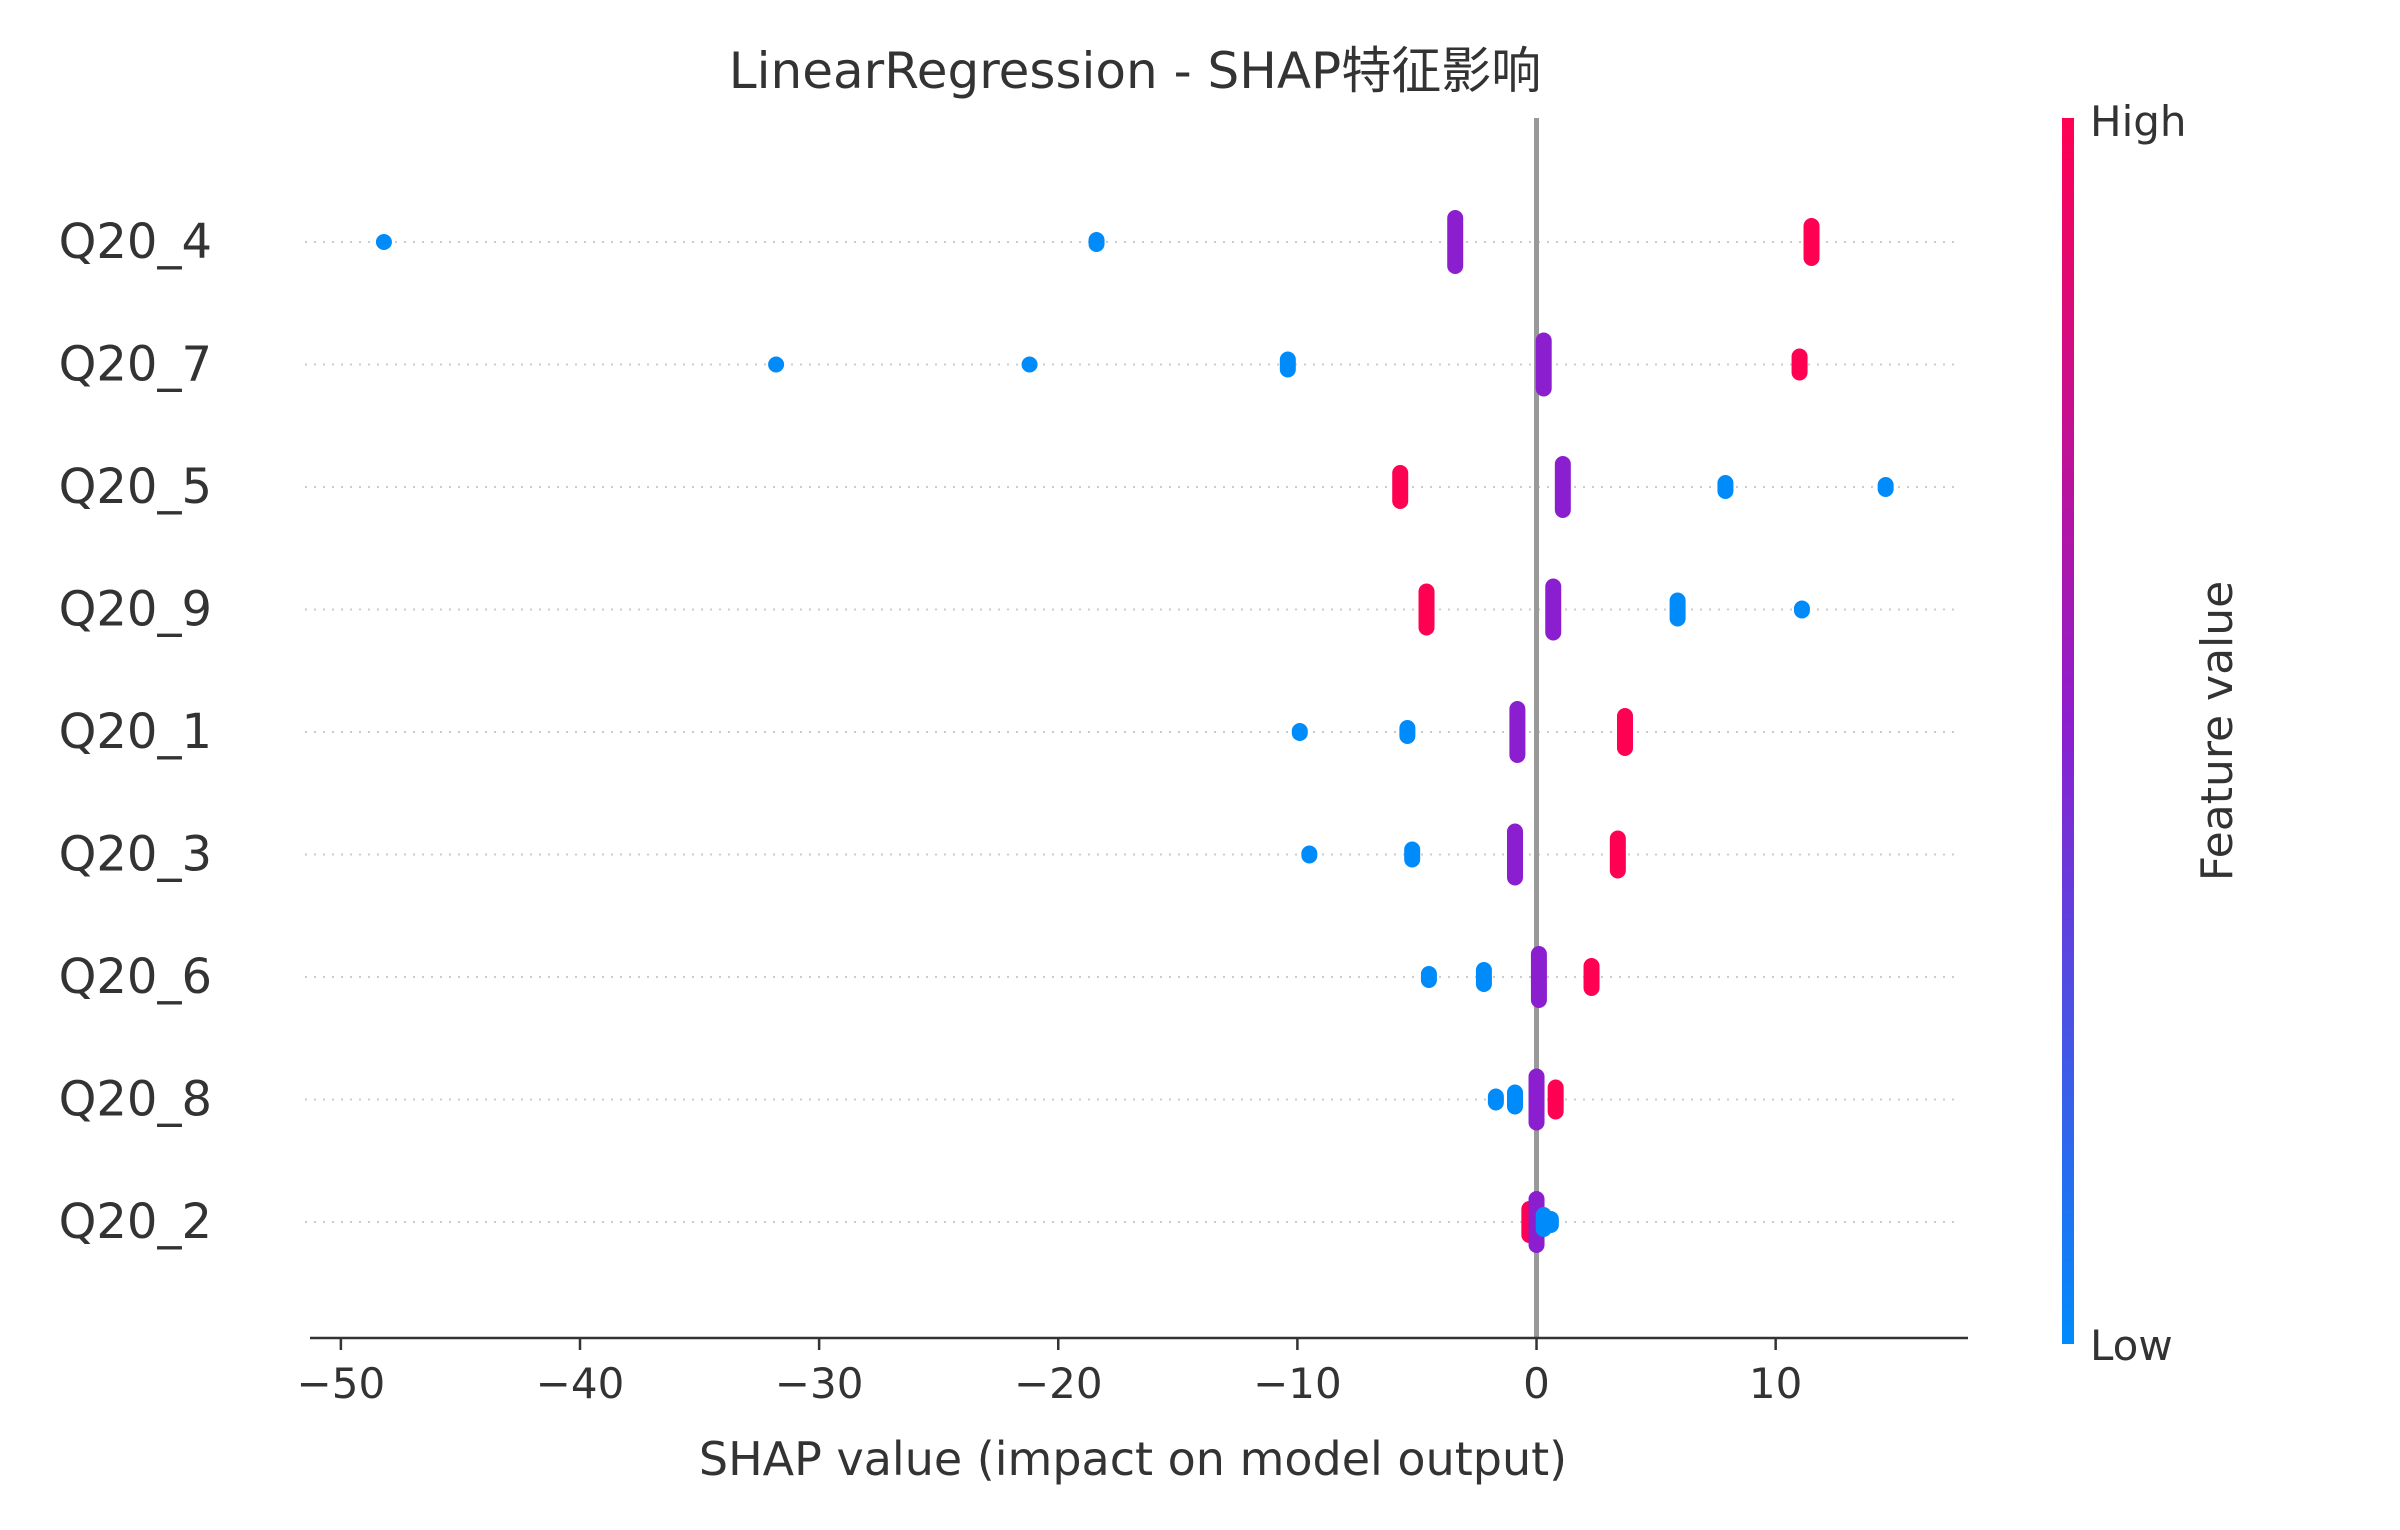 The image size is (2400, 1530). Describe the element at coordinates (135, 365) in the screenshot. I see `feature-label: Q20_7` at that location.